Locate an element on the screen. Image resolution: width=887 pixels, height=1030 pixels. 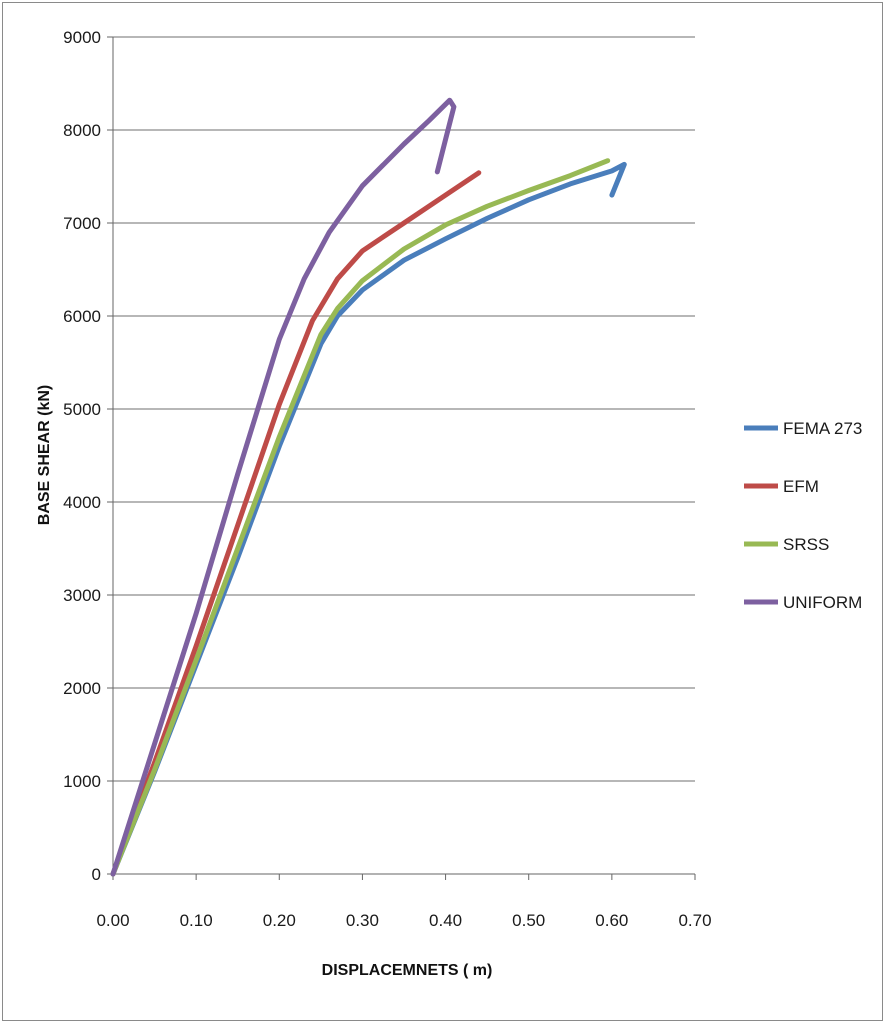
y-tick-label: 1000 is located at coordinates (82, 781).